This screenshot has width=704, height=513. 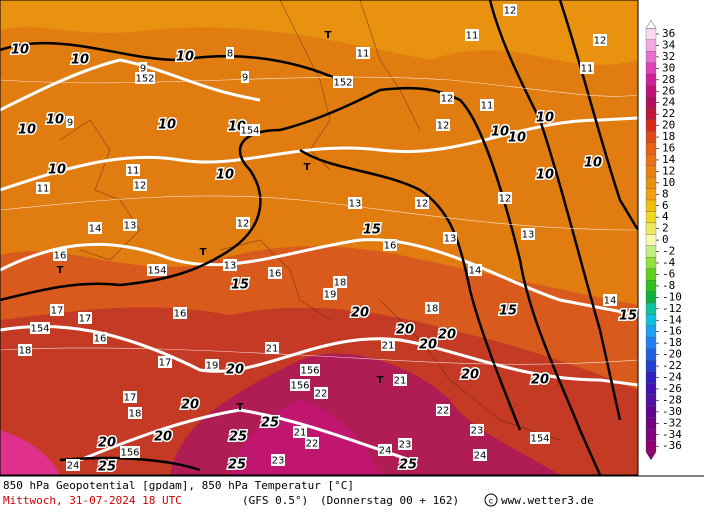 What do you see at coordinates (665, 193) in the screenshot?
I see `legend-label: 8` at bounding box center [665, 193].